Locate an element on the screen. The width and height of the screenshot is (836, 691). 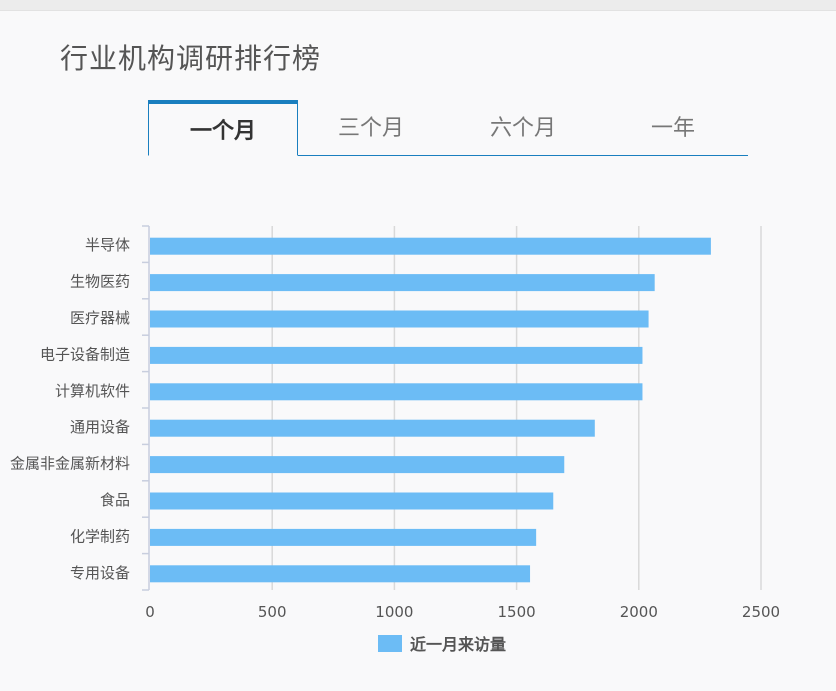
x-tick-label: 1000 is located at coordinates (394, 612).